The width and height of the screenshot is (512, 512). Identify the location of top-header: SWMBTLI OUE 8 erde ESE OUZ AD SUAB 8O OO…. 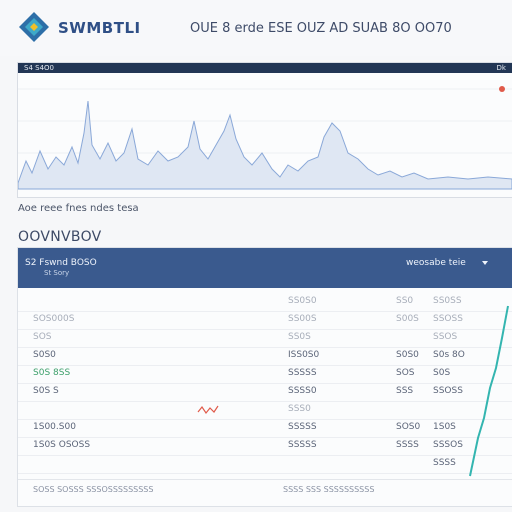
(256, 28).